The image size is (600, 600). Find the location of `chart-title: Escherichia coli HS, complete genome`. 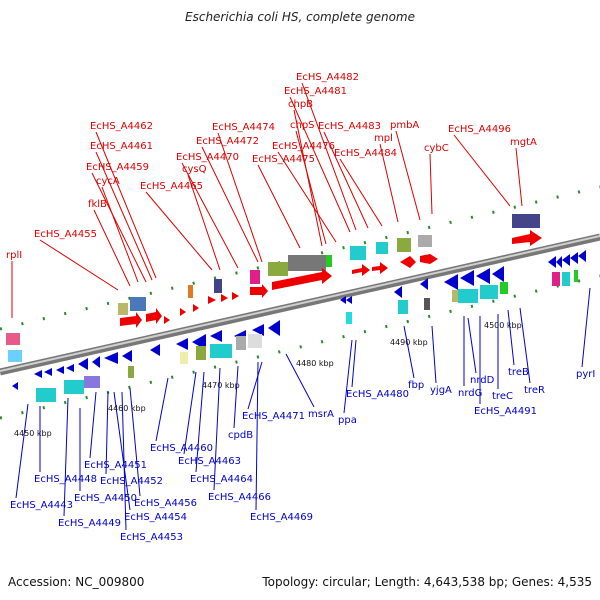

chart-title: Escherichia coli HS, complete genome is located at coordinates (300, 17).